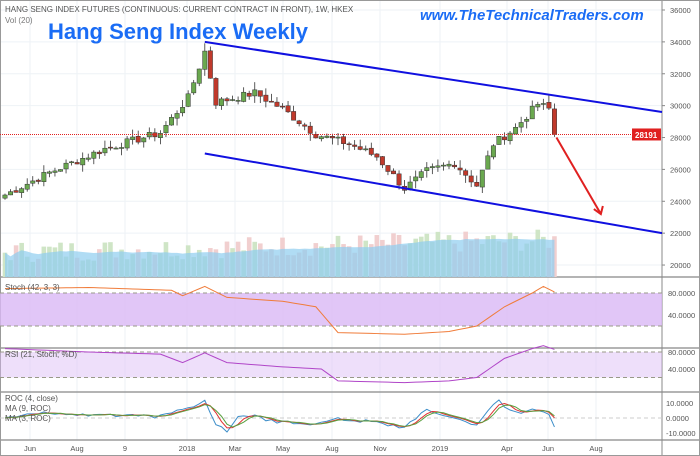  What do you see at coordinates (681, 315) in the screenshot?
I see `stoch-tick-label: 40.0000` at bounding box center [681, 315].